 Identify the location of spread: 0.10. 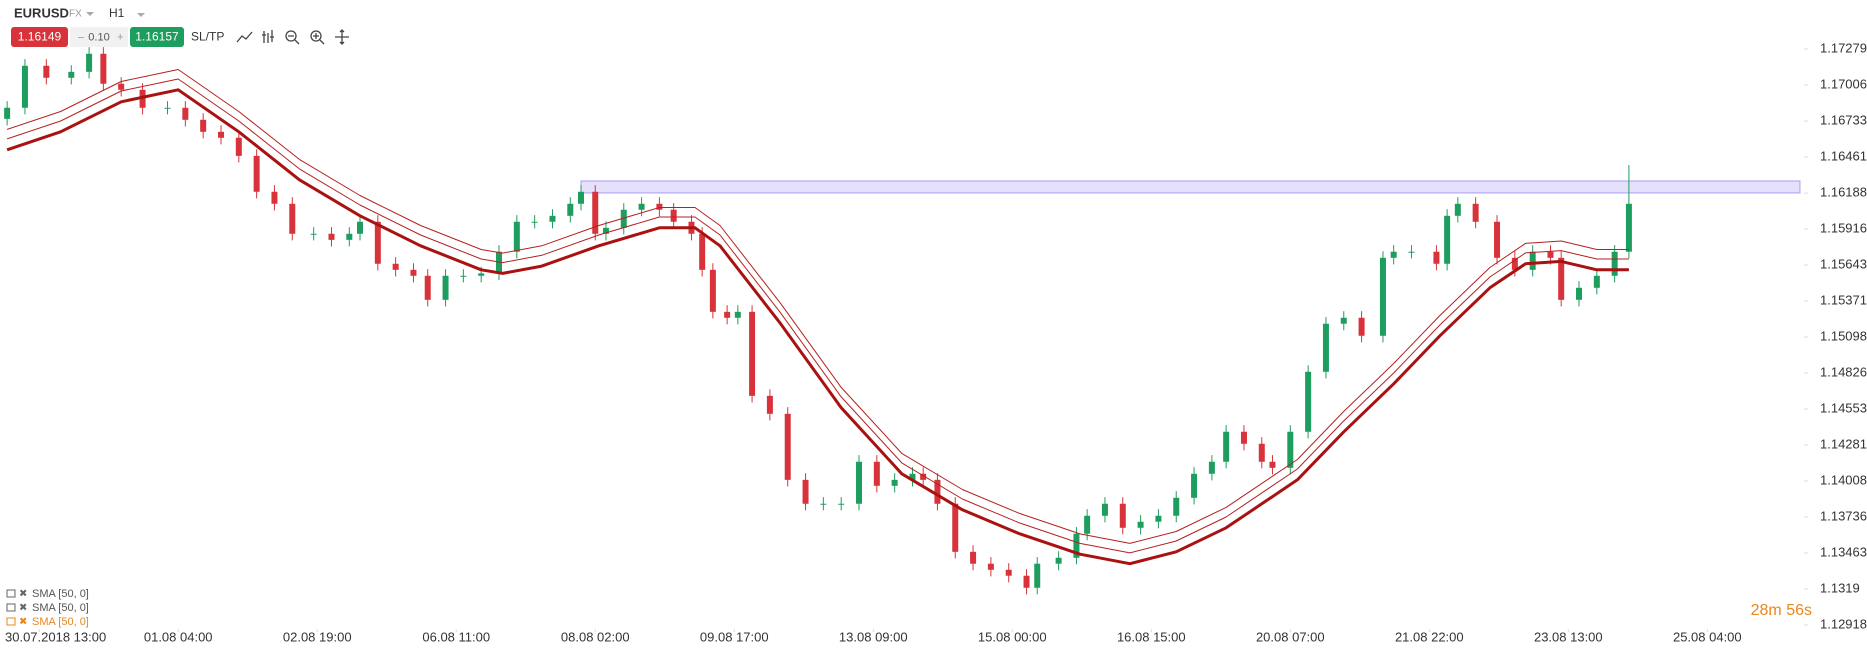
(98, 37).